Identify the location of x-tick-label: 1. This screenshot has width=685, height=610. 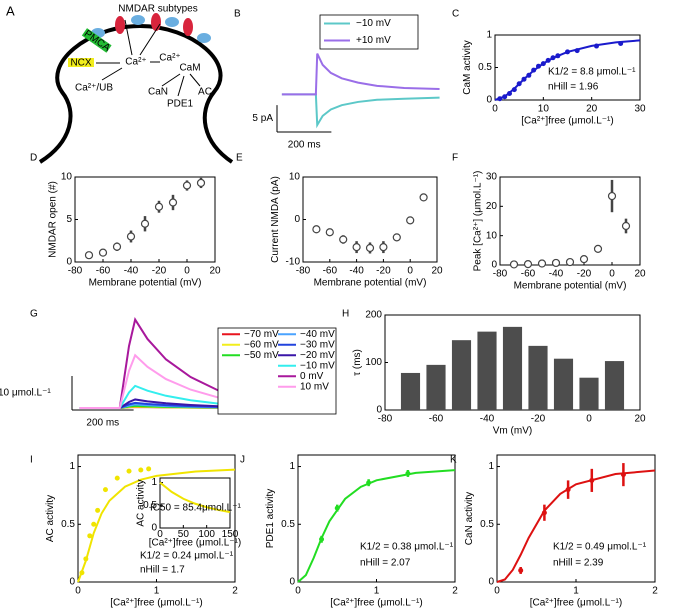
(377, 591).